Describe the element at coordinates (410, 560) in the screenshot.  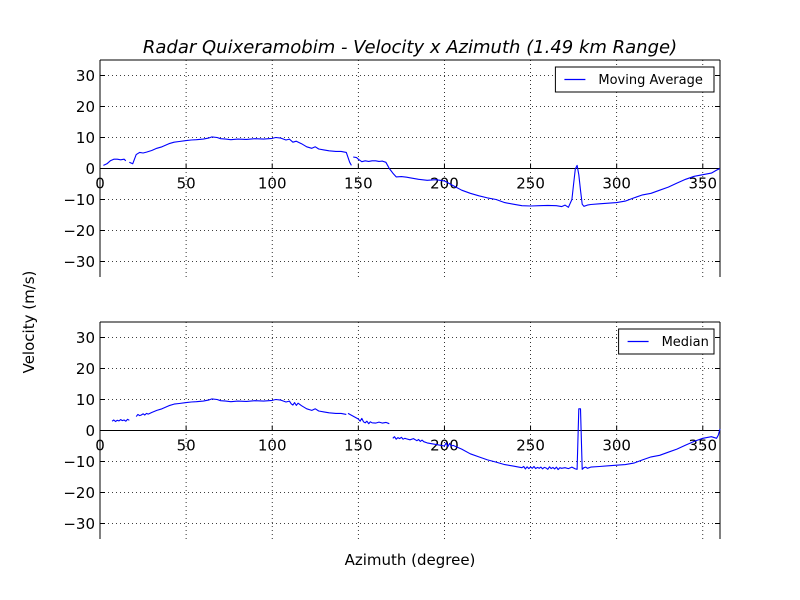
I see `x-axis-label: Azimuth (degree)` at that location.